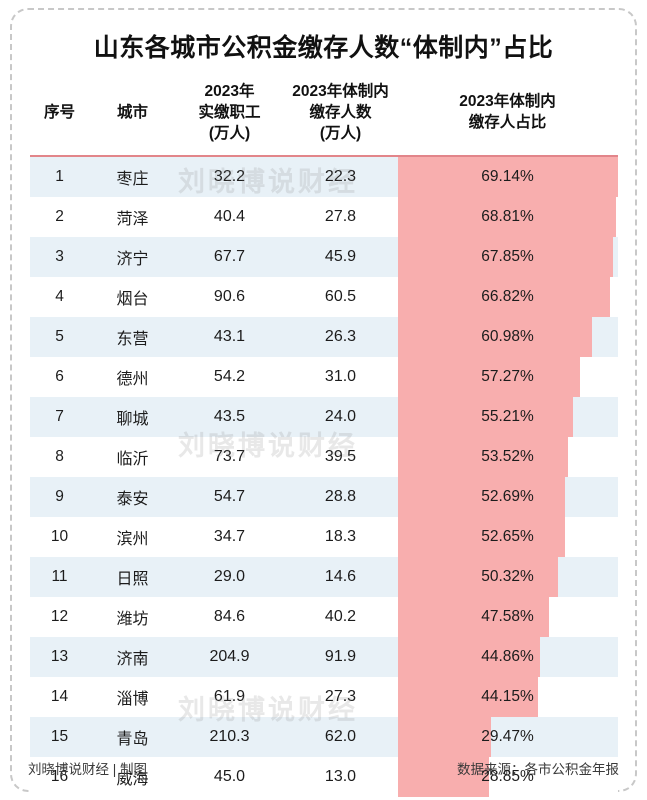 The image size is (647, 800). What do you see at coordinates (59, 112) in the screenshot?
I see `column-header-index-label: 序号` at bounding box center [59, 112].